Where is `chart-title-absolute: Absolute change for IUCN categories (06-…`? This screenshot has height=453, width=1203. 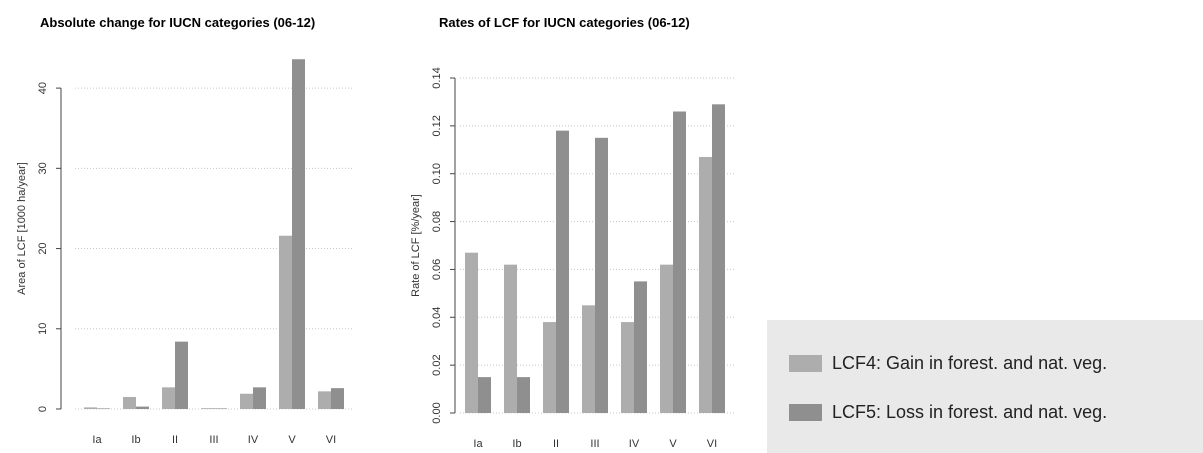
chart-title-absolute: Absolute change for IUCN categories (06-… is located at coordinates (178, 22).